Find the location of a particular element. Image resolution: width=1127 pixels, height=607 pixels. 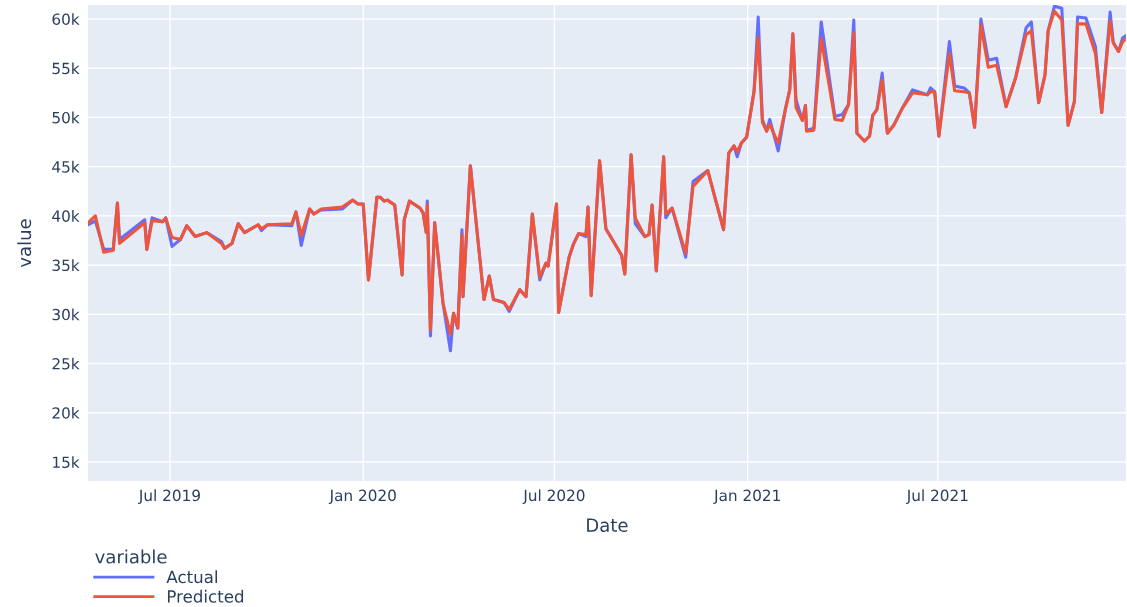

x-tick-label: Jan 2020 is located at coordinates (362, 496).